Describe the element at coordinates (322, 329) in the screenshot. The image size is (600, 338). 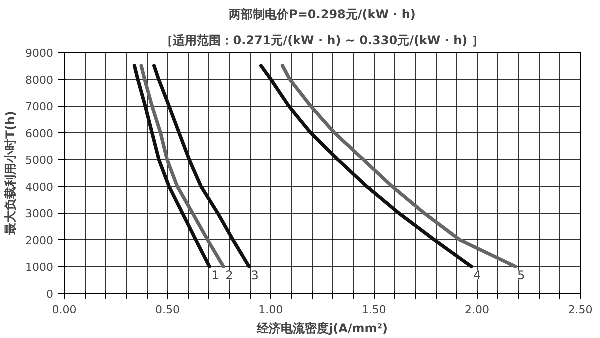
I see `x-axis-title: 经济电流密度j(A/mm²)` at that location.